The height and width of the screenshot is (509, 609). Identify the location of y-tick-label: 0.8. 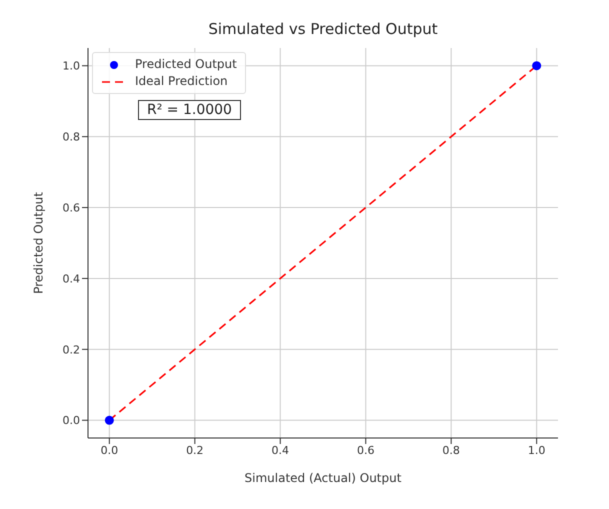
(71, 137).